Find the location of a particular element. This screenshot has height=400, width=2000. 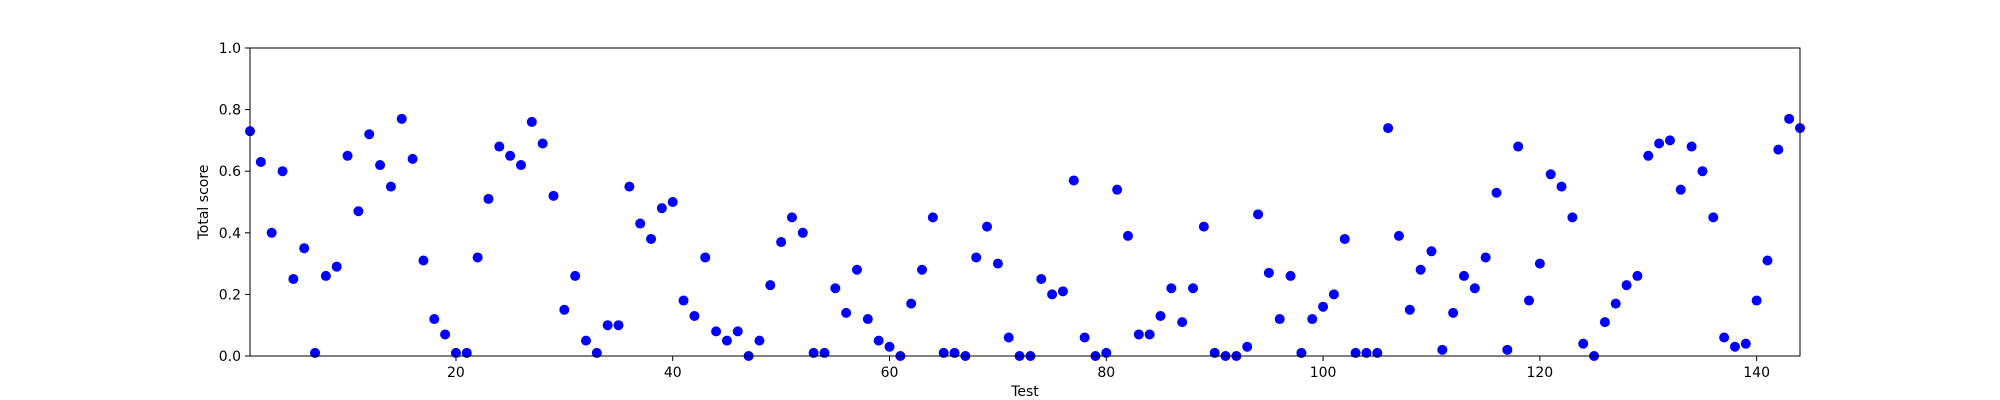

x-tick-label: 80 is located at coordinates (1106, 373).